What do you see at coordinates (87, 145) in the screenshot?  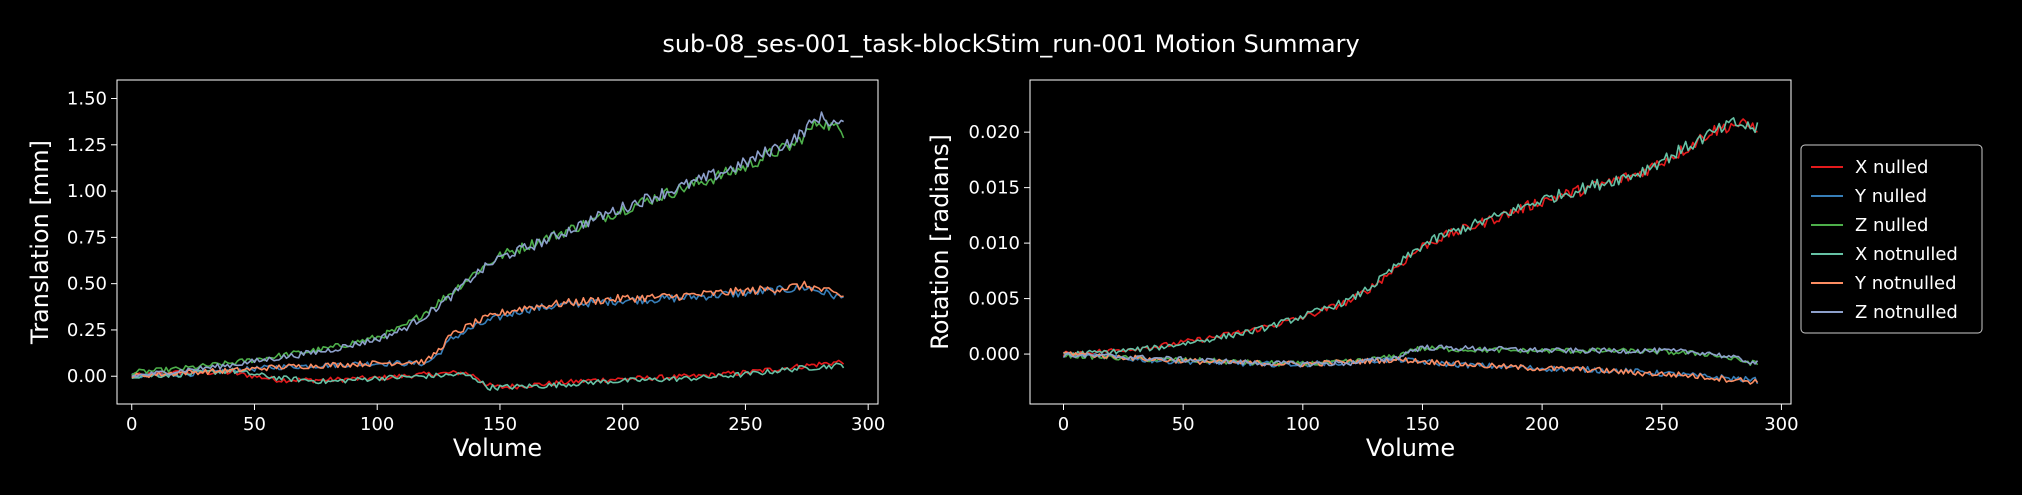 I see `y-tick-label: 1.25` at bounding box center [87, 145].